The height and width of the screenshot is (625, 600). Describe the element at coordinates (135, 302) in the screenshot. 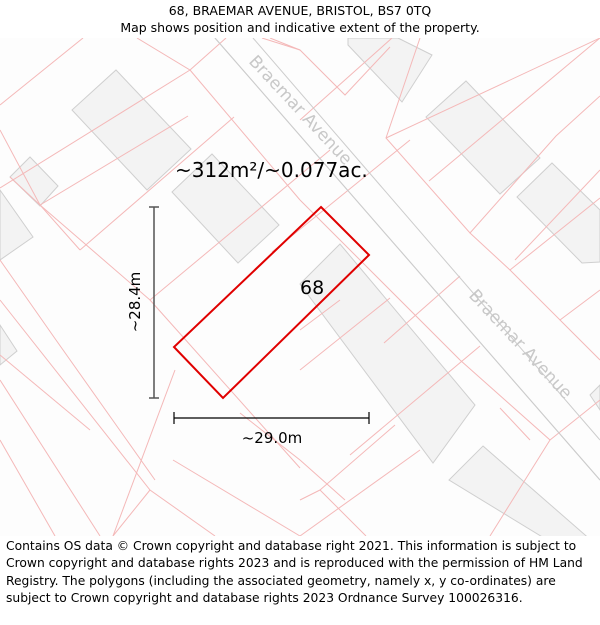

I see `height-dimension-label: ~28.4m` at that location.